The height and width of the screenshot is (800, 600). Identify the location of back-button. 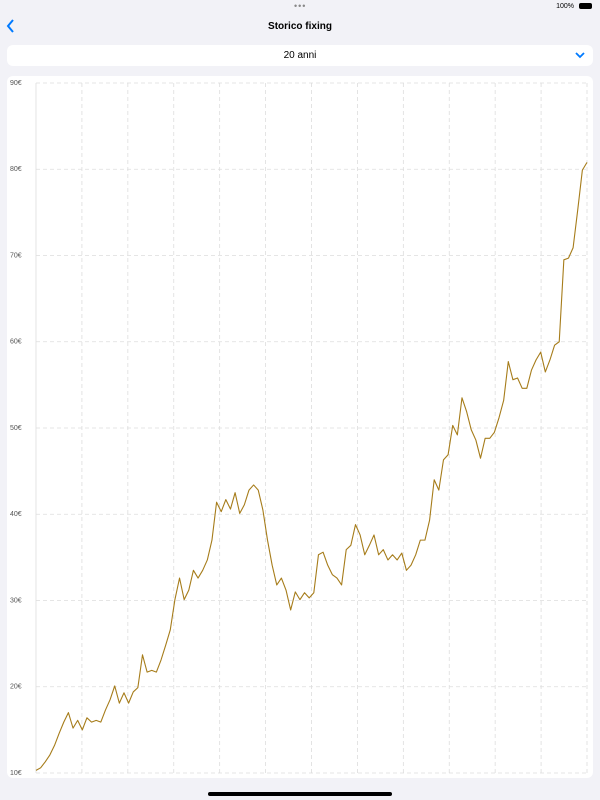
(11, 26).